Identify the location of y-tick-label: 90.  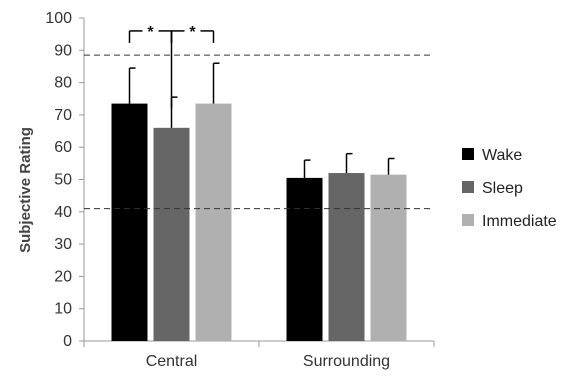
(63, 50).